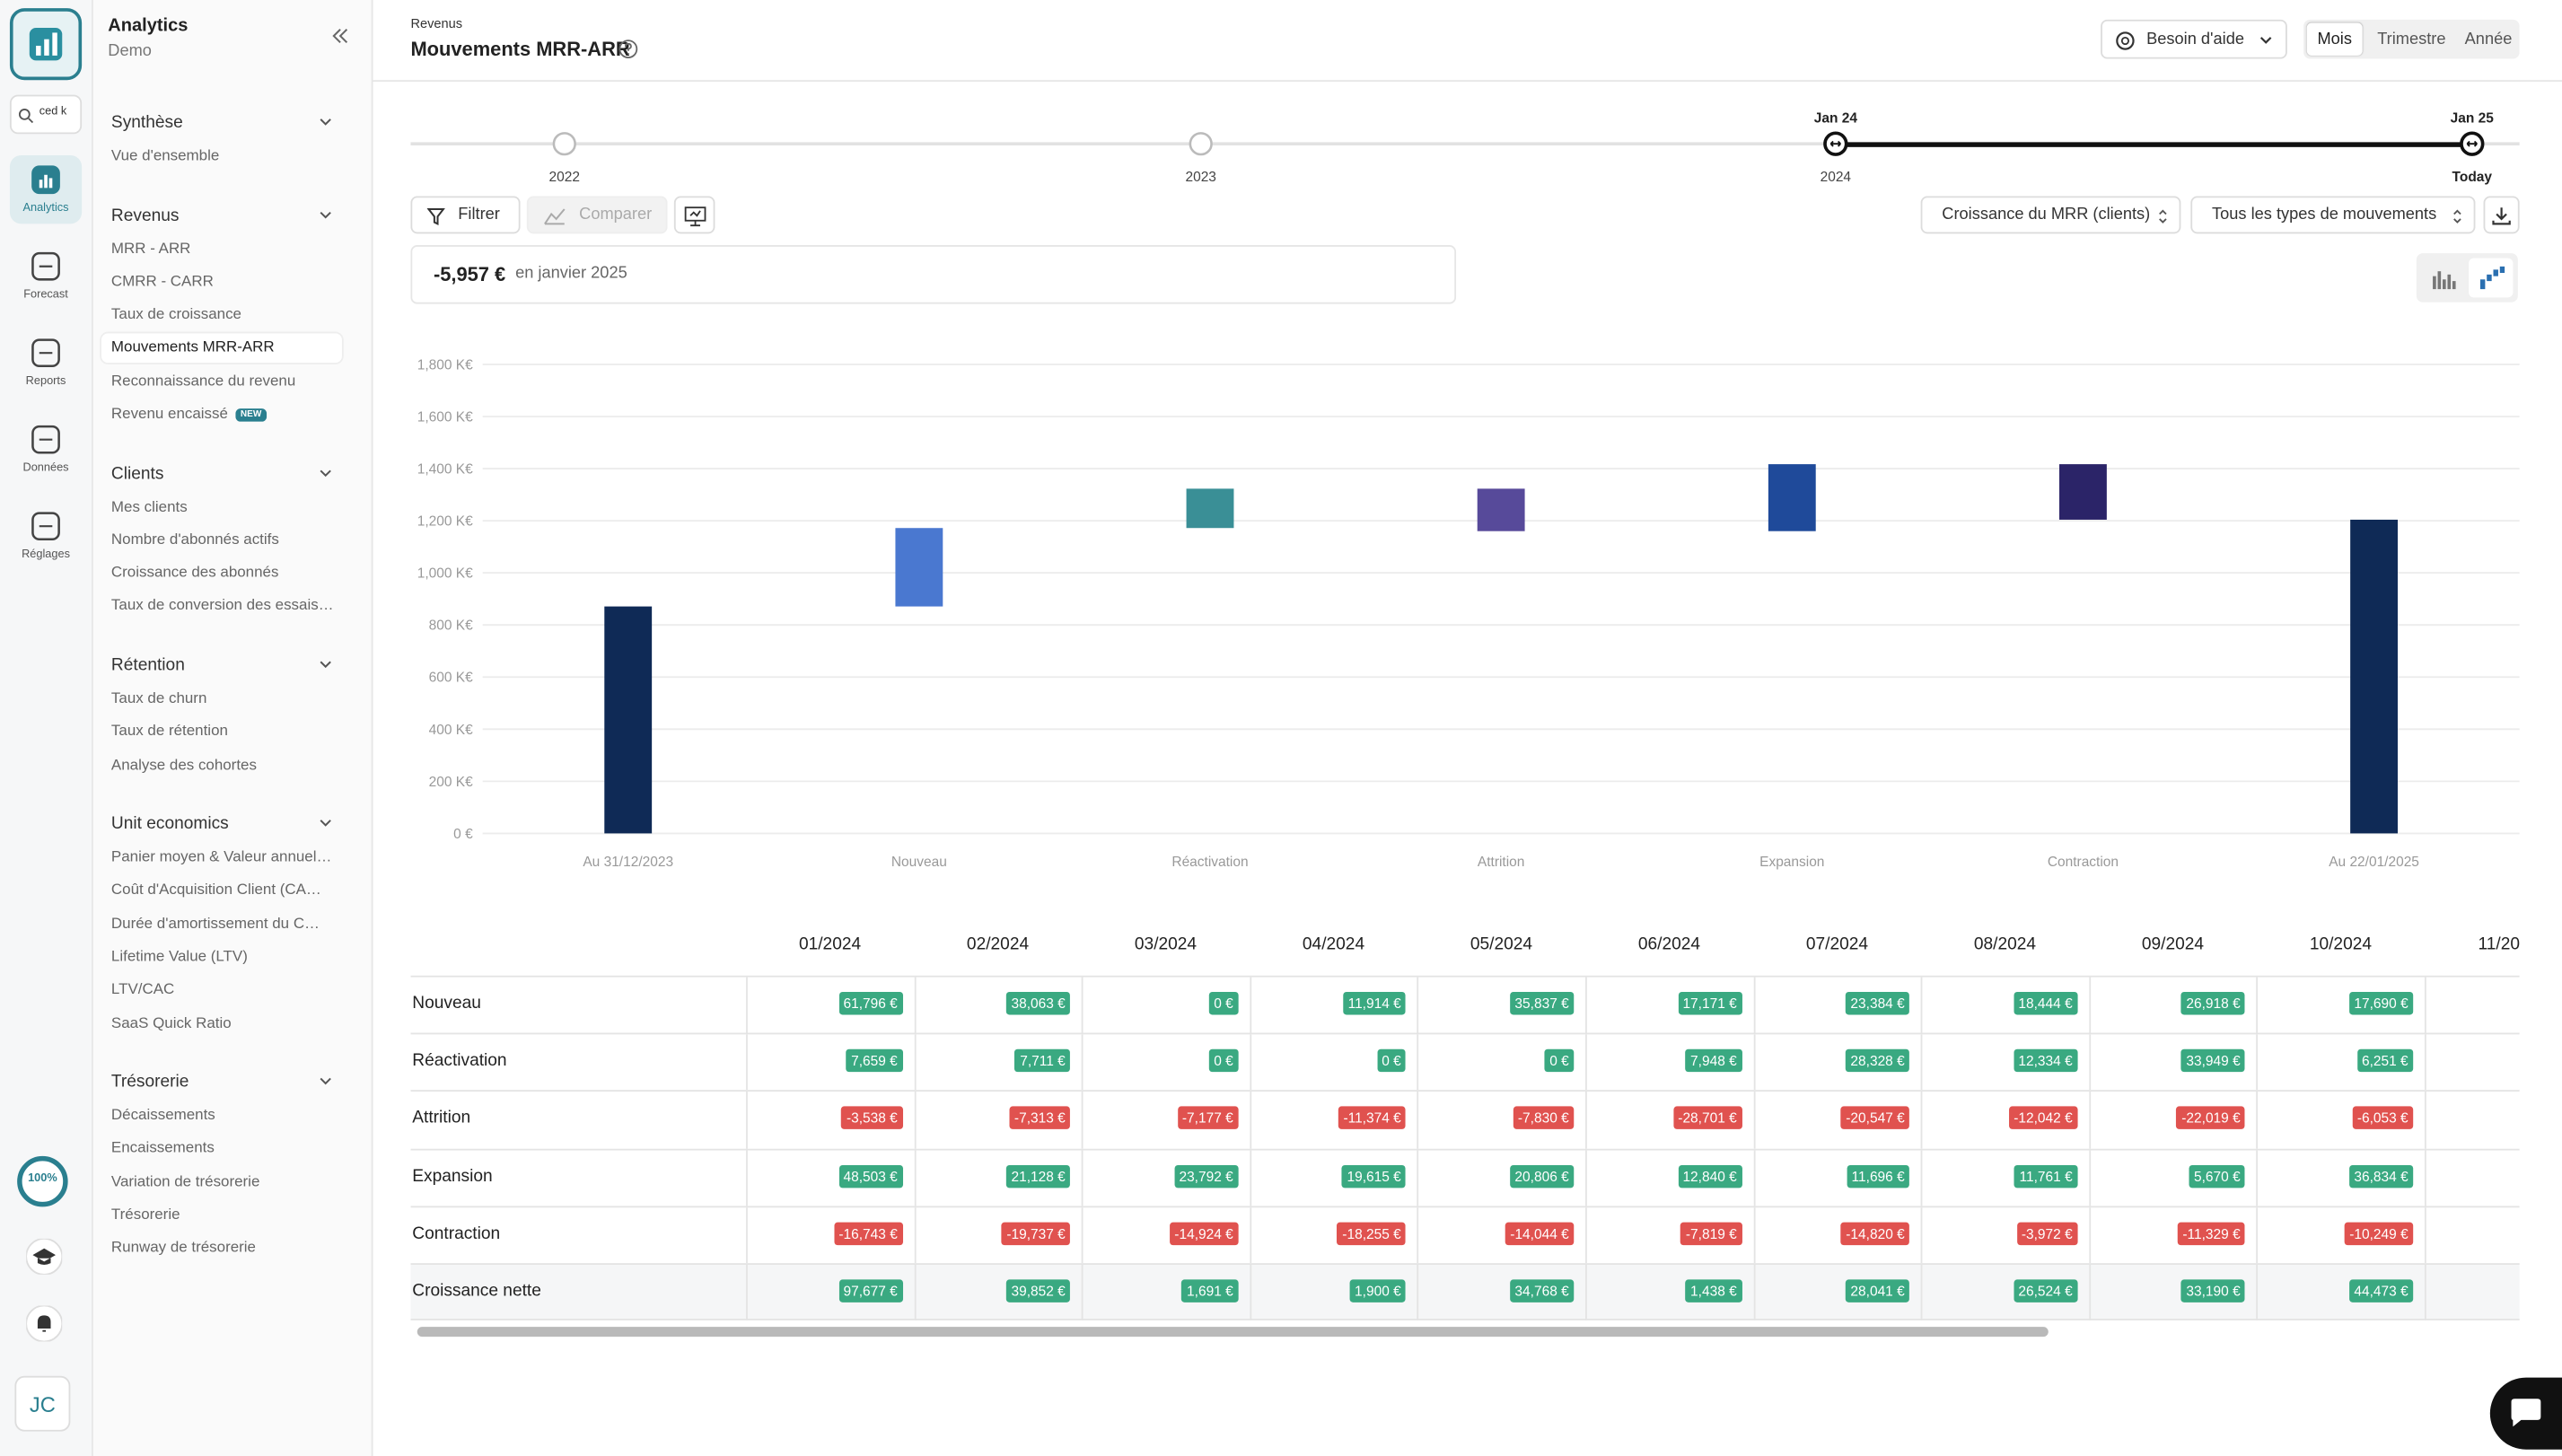 The height and width of the screenshot is (1456, 2562). I want to click on nav-section-title: Synthèse, so click(146, 123).